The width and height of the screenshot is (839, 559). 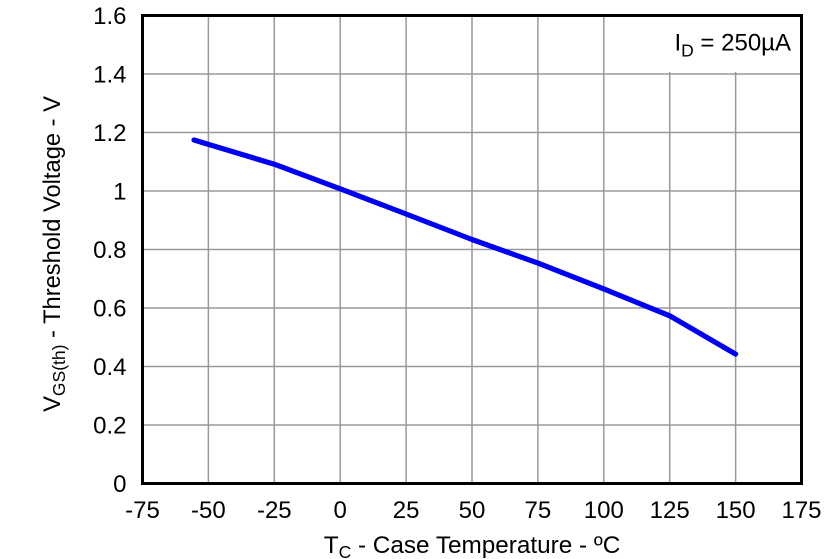 What do you see at coordinates (109, 133) in the screenshot?
I see `svg-text: 1.2` at bounding box center [109, 133].